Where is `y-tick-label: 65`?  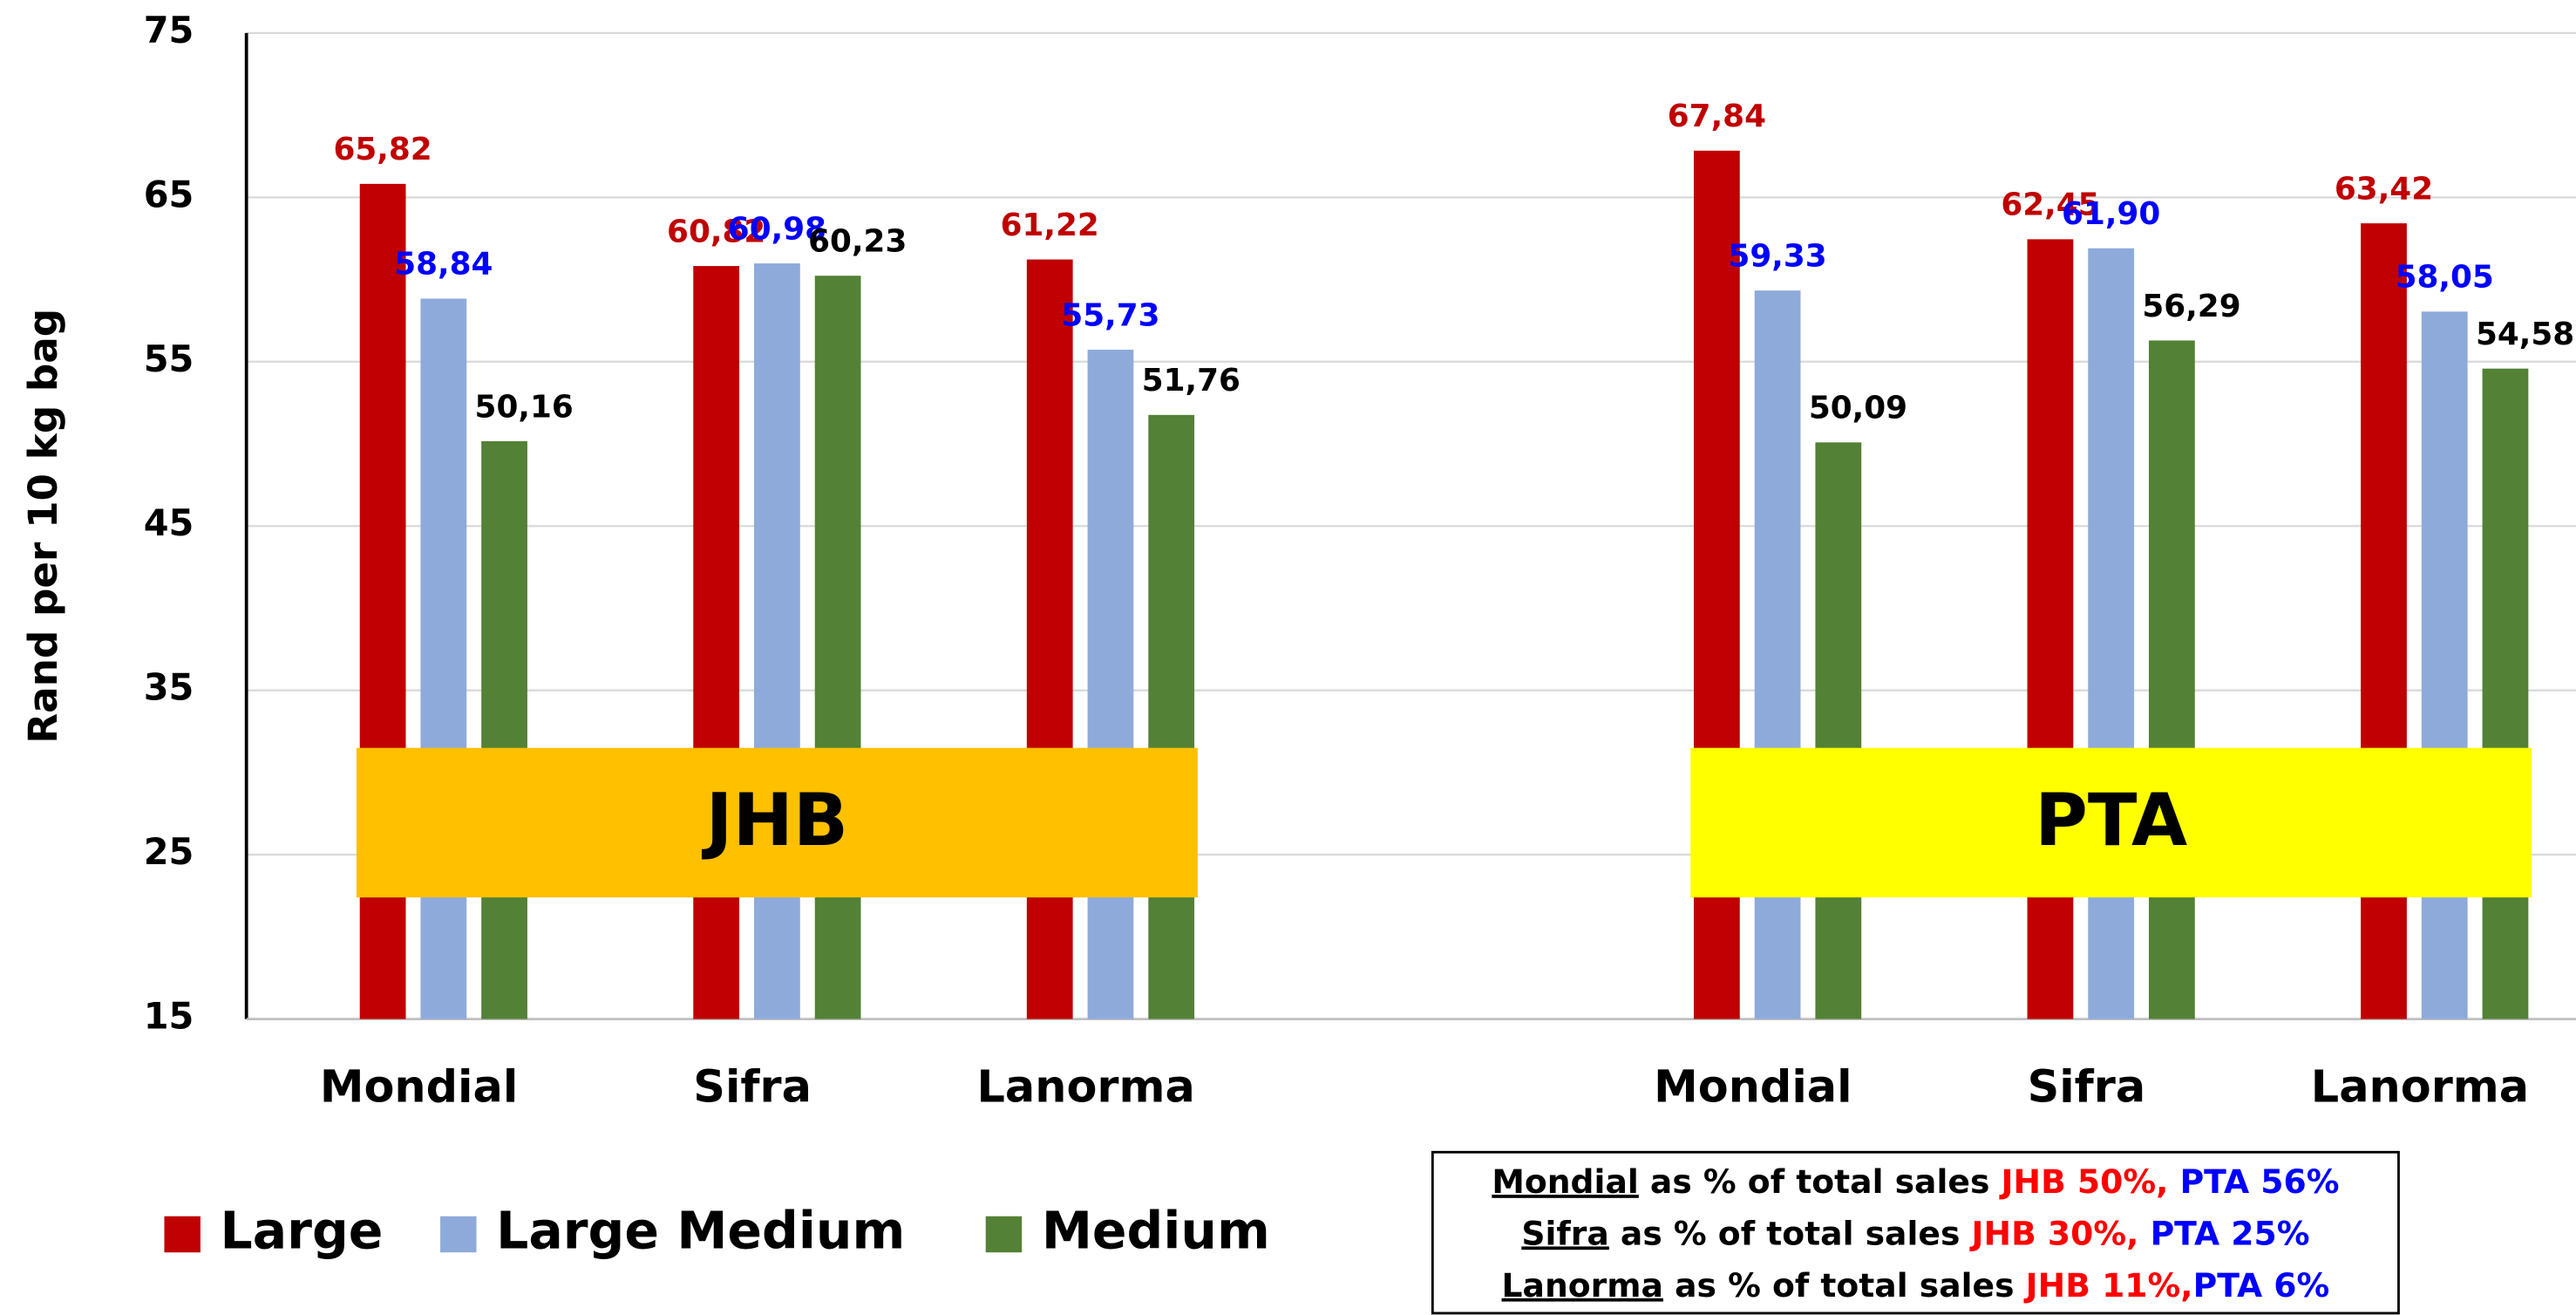
y-tick-label: 65 is located at coordinates (169, 194).